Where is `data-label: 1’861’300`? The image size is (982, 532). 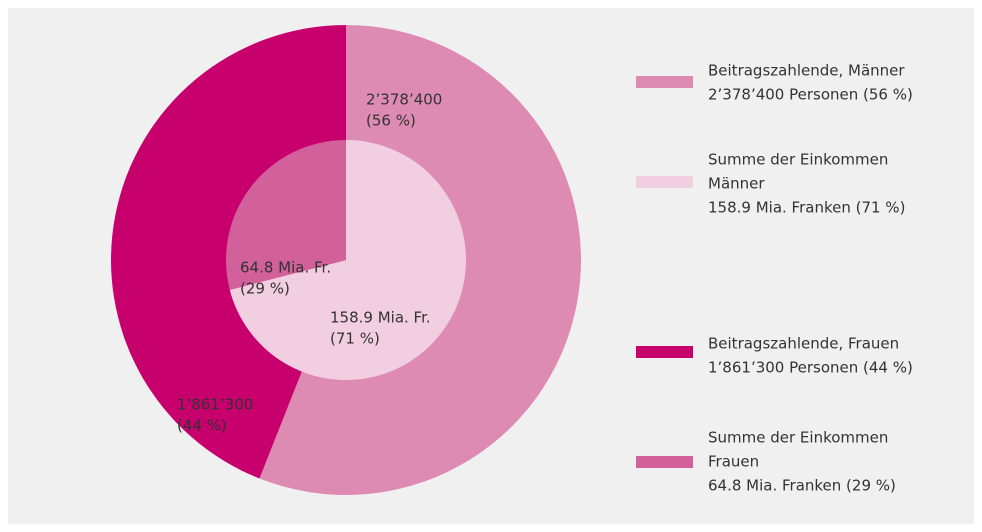 data-label: 1’861’300 is located at coordinates (215, 405).